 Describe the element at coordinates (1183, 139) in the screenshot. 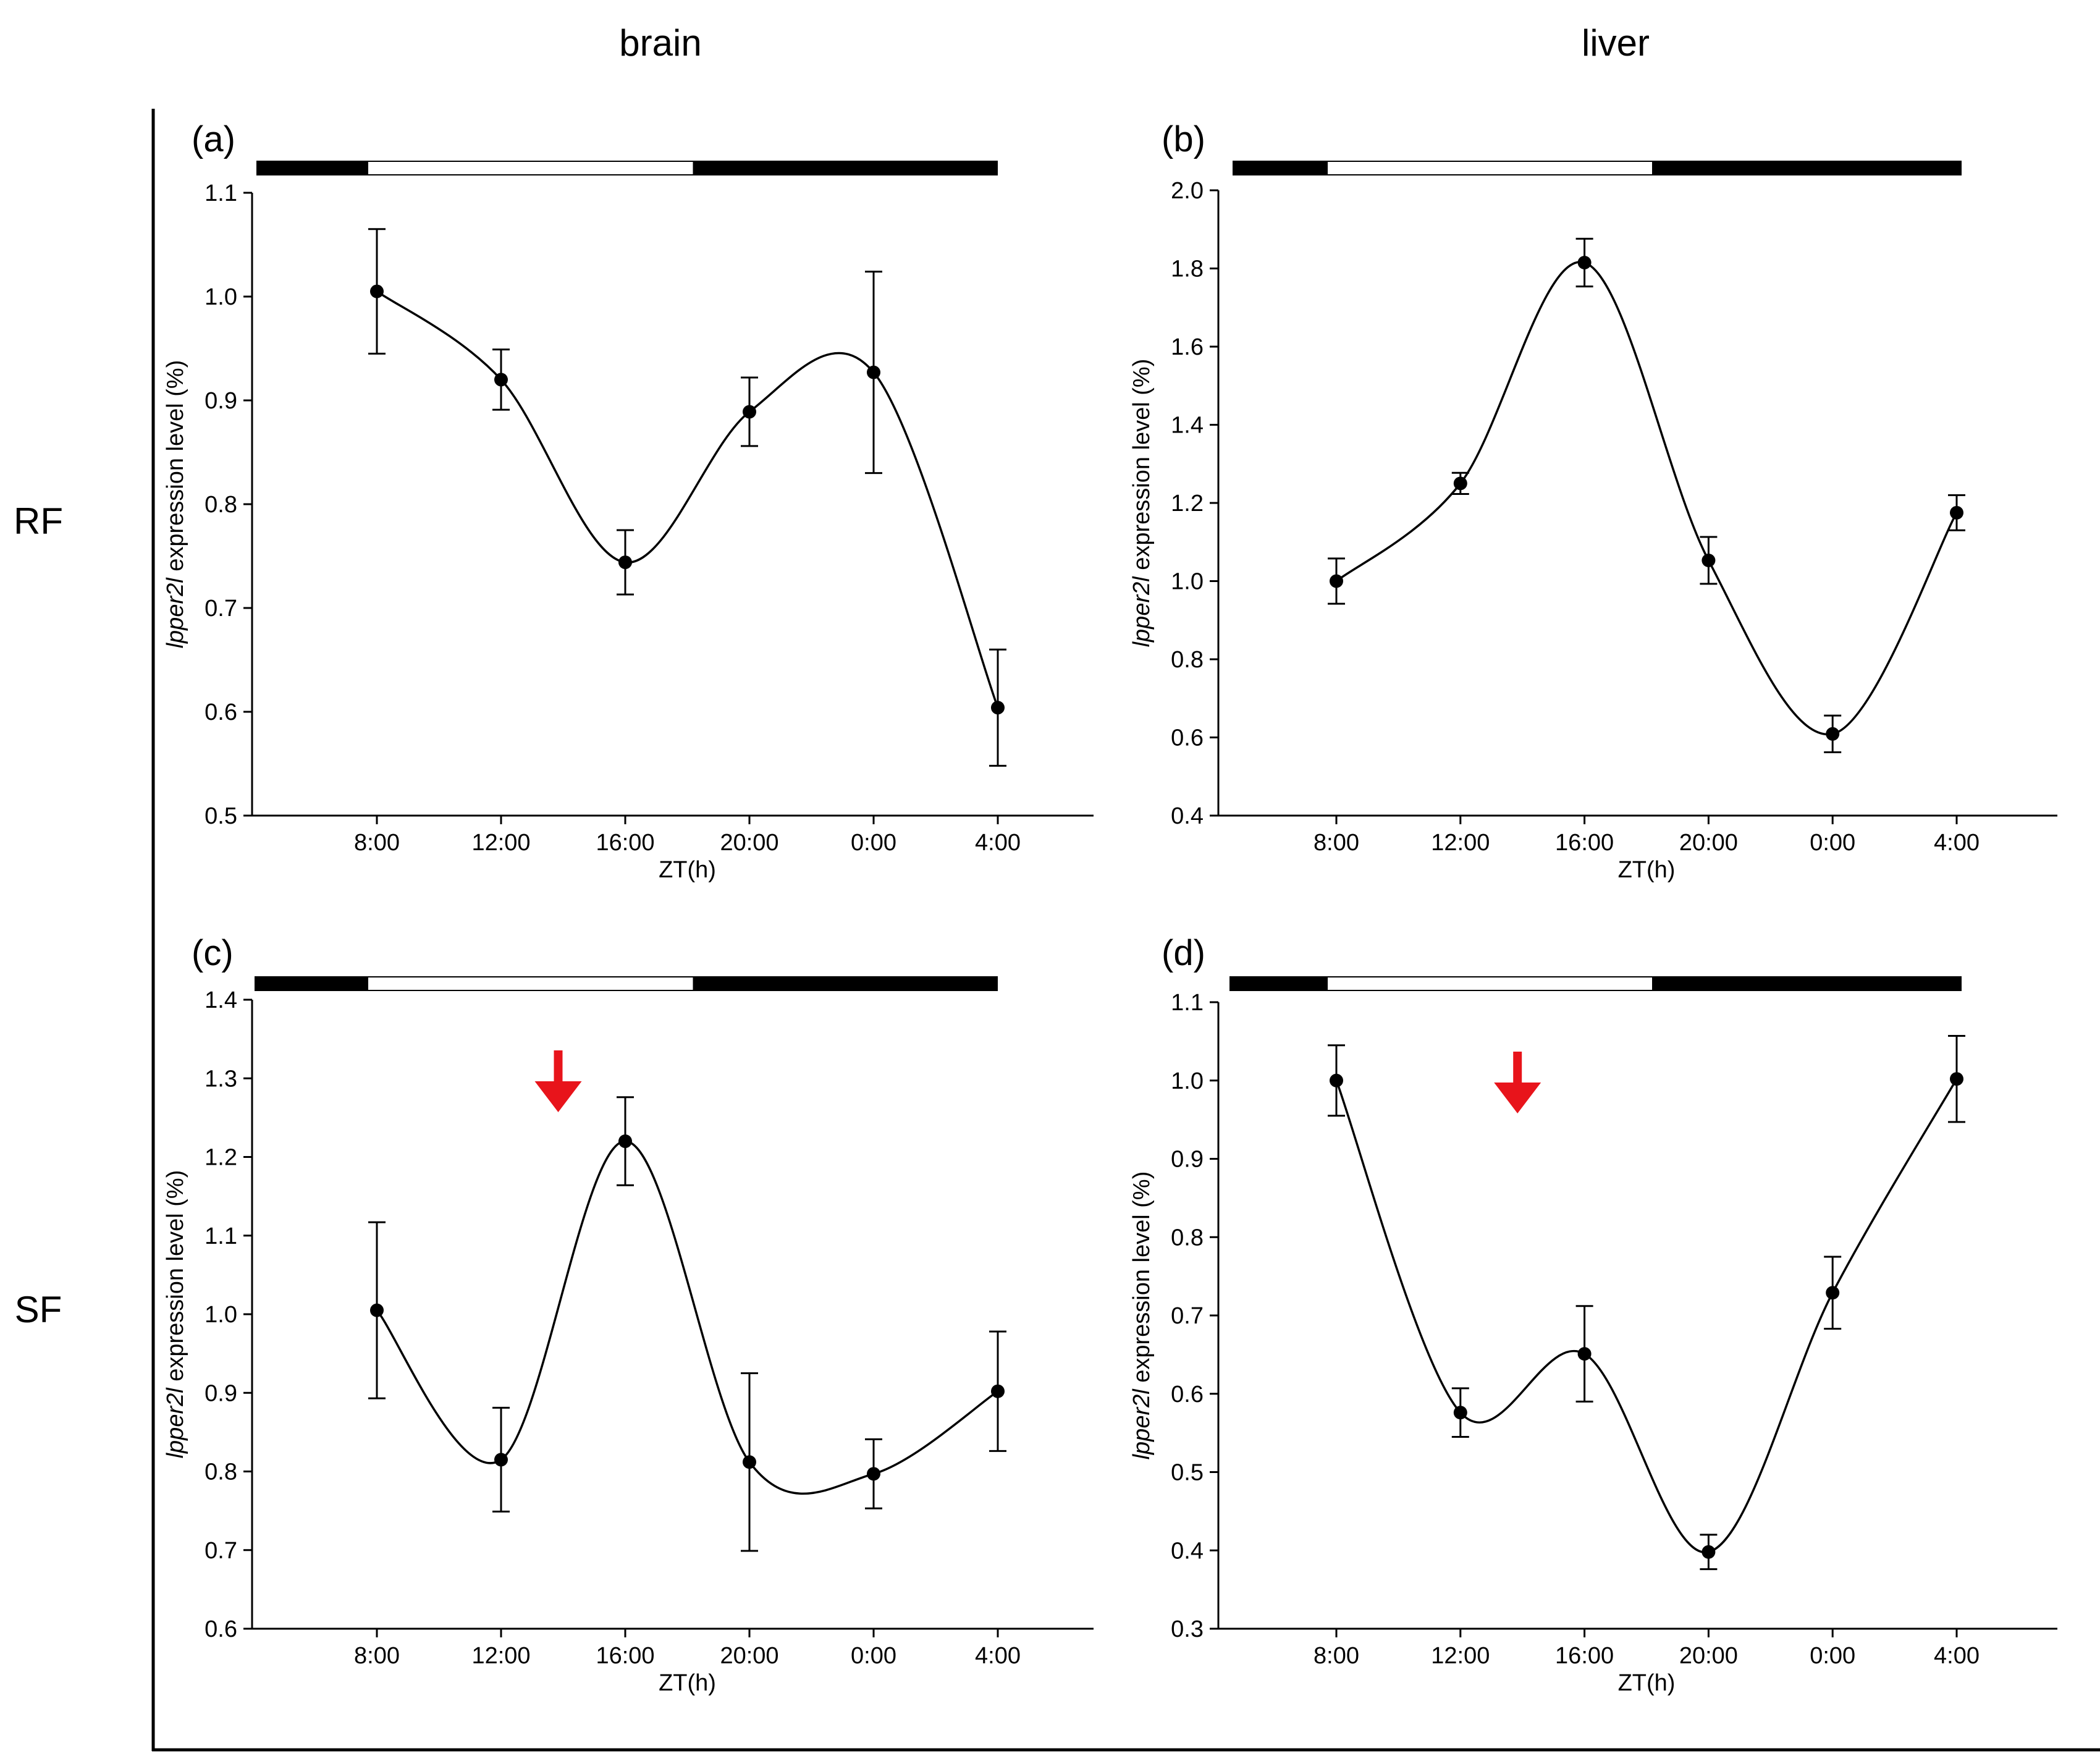

I see `panel-label: (b)` at that location.